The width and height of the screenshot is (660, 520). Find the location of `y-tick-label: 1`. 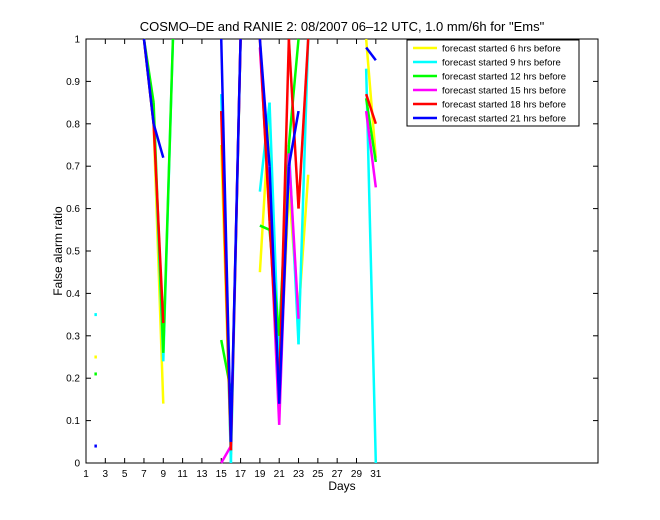

y-tick-label: 1 is located at coordinates (77, 40).